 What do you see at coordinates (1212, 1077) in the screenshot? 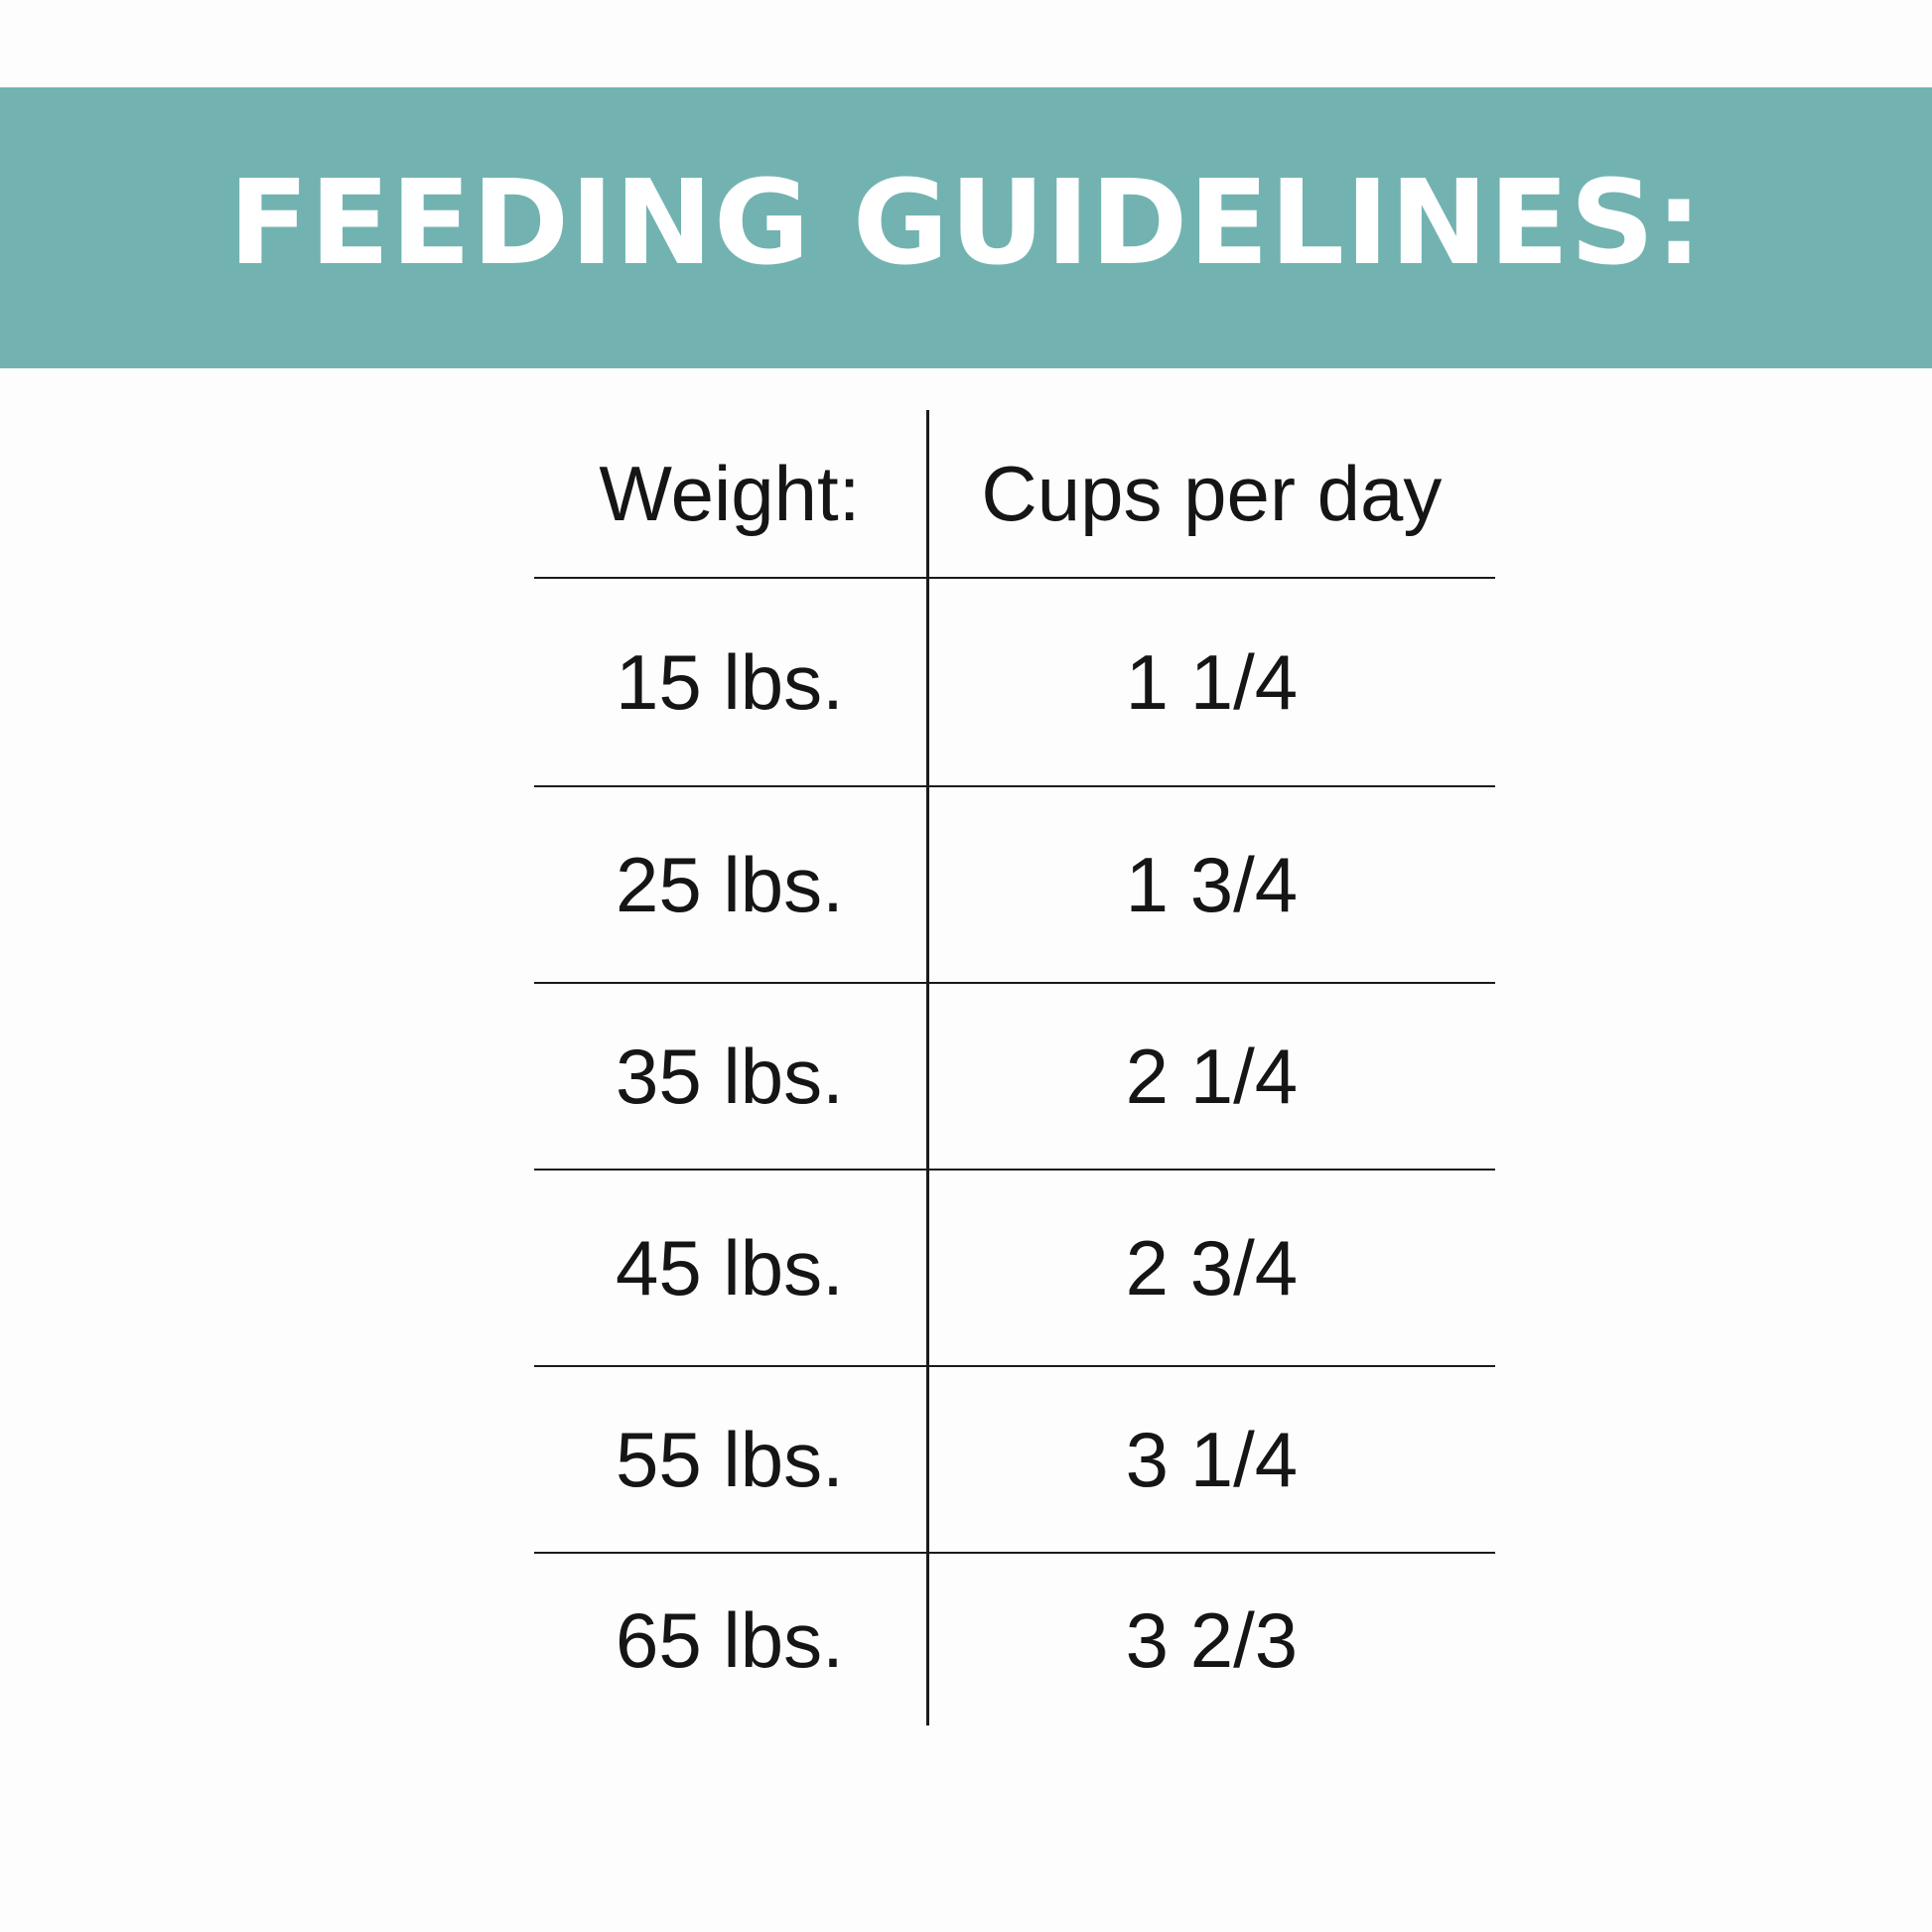
I see `cups-cell: 2 1/4` at bounding box center [1212, 1077].